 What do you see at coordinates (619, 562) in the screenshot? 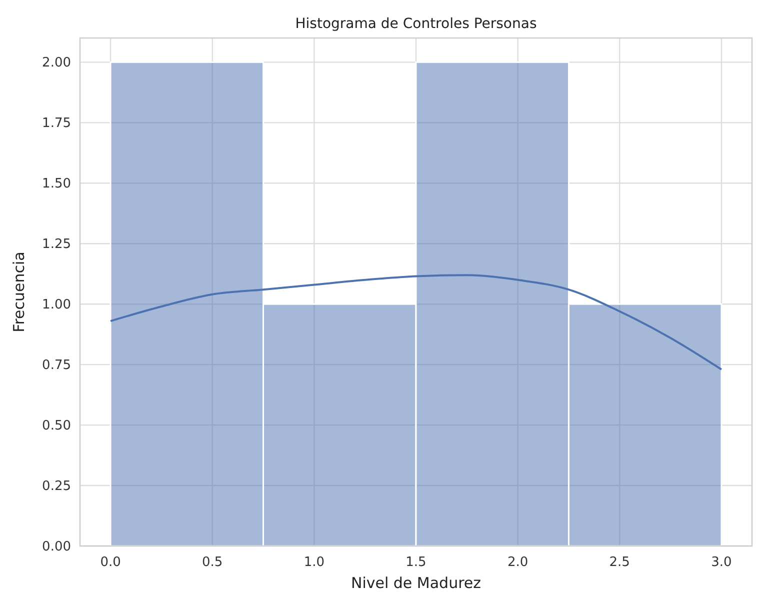
I see `x-tick-label: 2.5` at bounding box center [619, 562].